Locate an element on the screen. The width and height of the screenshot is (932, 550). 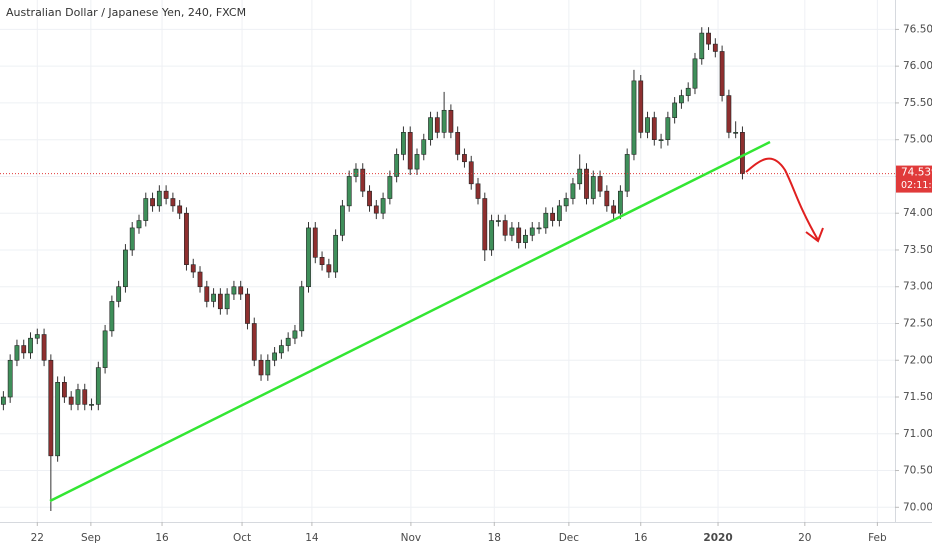
countdown-label: 02:11:06 is located at coordinates (916, 185).